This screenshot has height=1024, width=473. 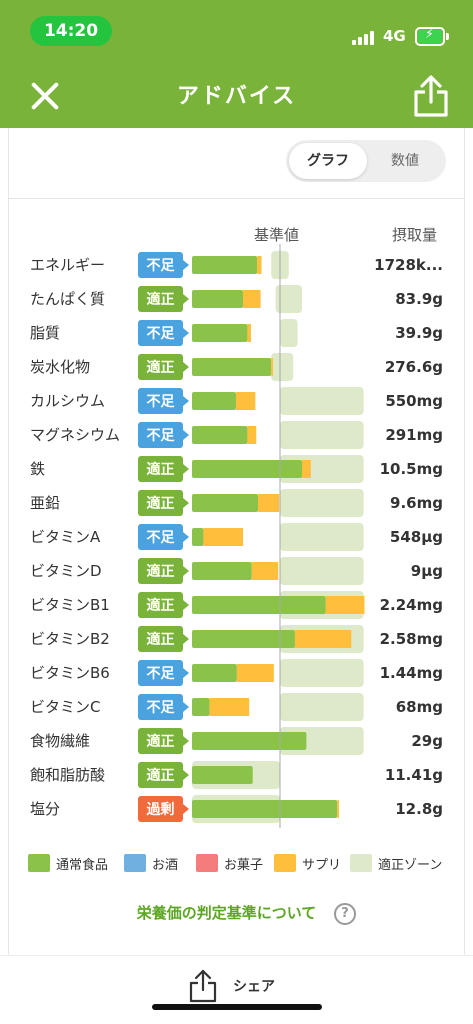 What do you see at coordinates (244, 865) in the screenshot?
I see `legend-label: お菓子` at bounding box center [244, 865].